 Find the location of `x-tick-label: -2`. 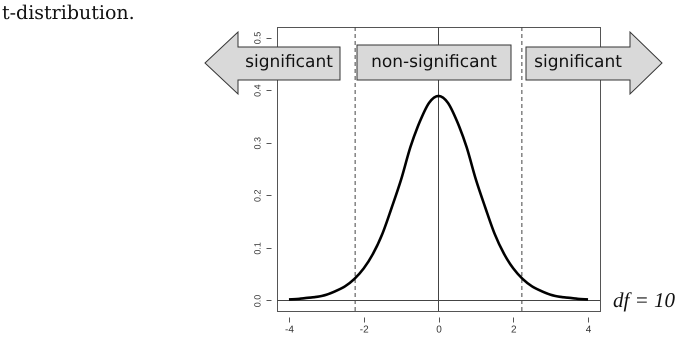

x-tick-label: -2 is located at coordinates (365, 330).